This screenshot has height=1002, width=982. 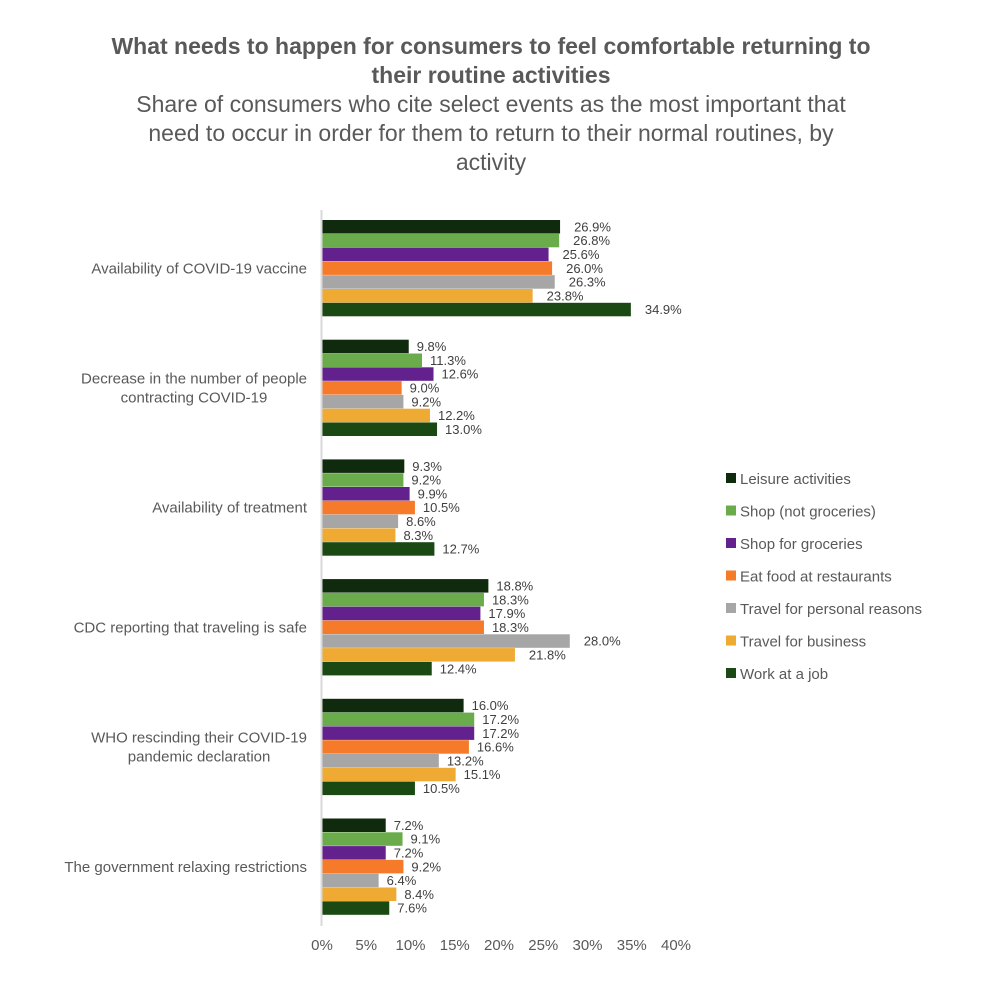 I want to click on category-label: WHO rescinding their COVID-19, so click(x=199, y=738).